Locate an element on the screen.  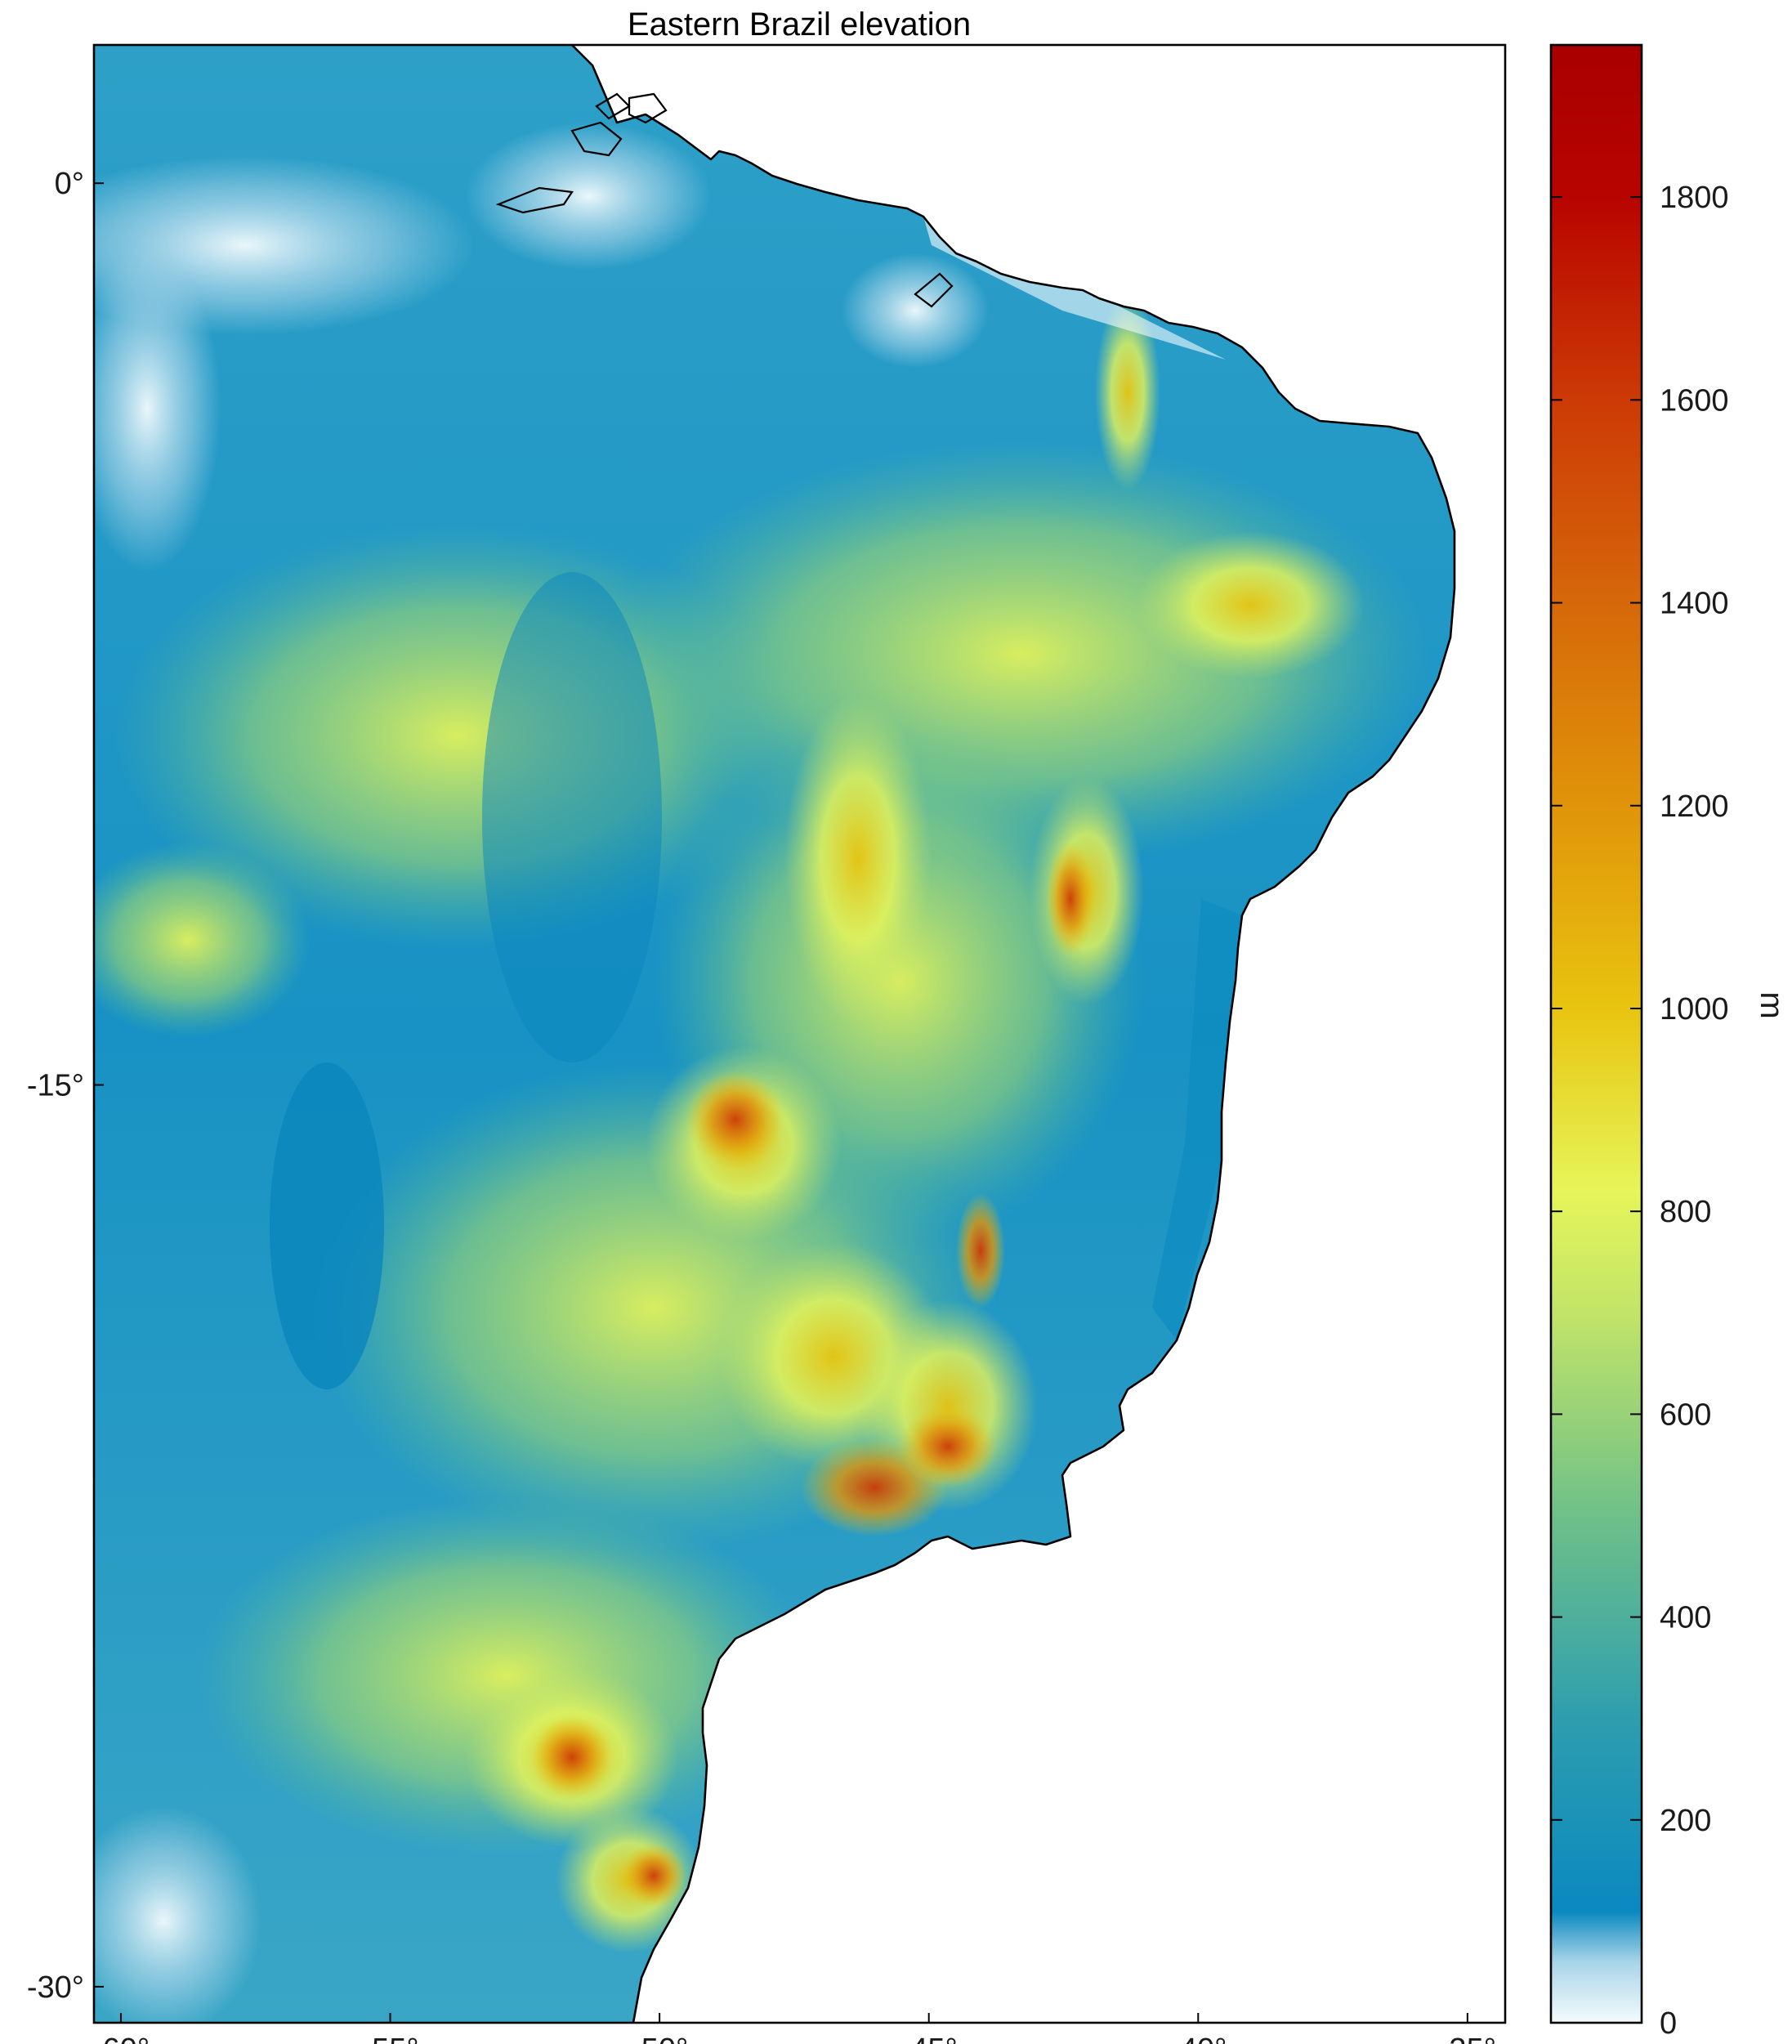
colorbar-label: m is located at coordinates (1772, 1004).